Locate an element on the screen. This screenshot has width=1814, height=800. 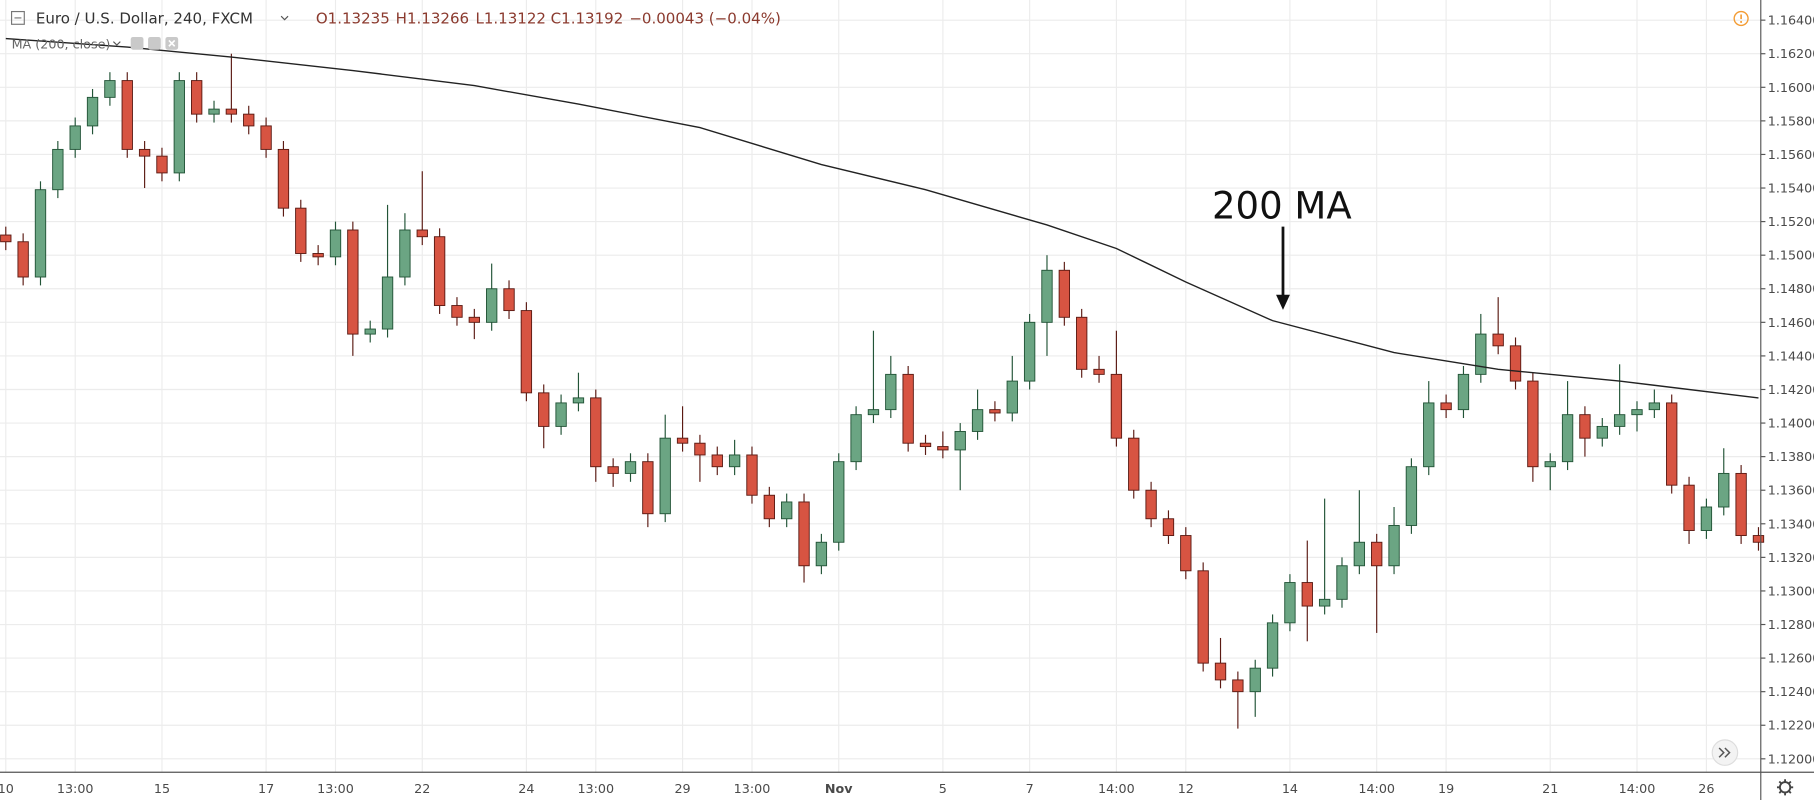
y-tick-label: 1.12000 is located at coordinates (1791, 758).